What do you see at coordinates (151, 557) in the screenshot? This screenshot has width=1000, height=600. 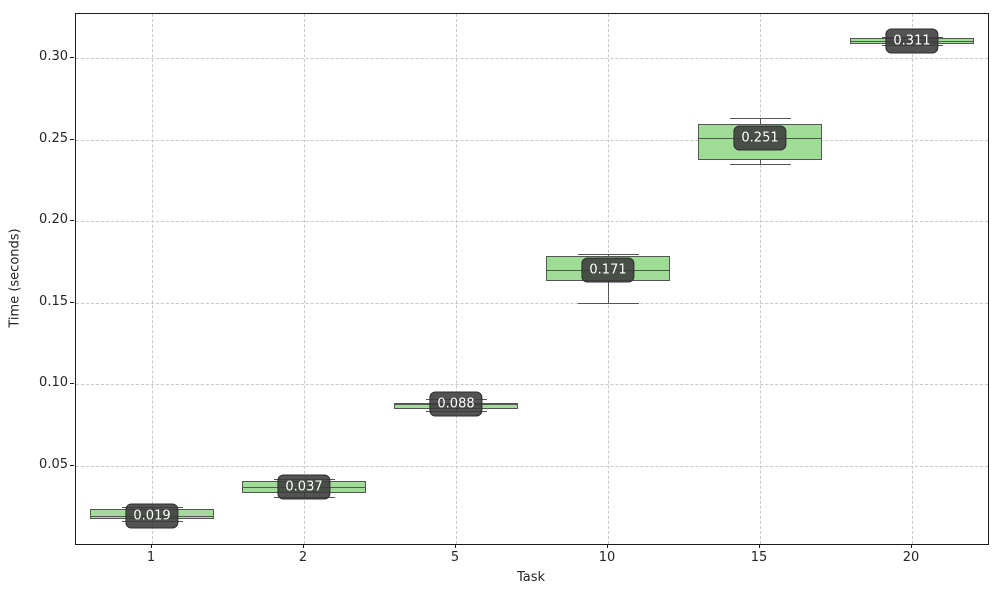 I see `x-tick-label: 1` at bounding box center [151, 557].